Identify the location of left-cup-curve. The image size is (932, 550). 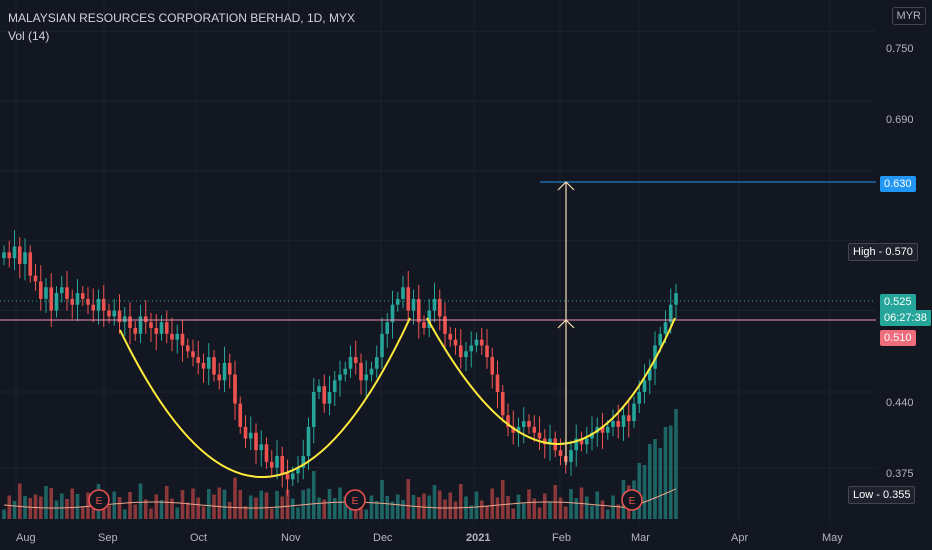
(265, 397).